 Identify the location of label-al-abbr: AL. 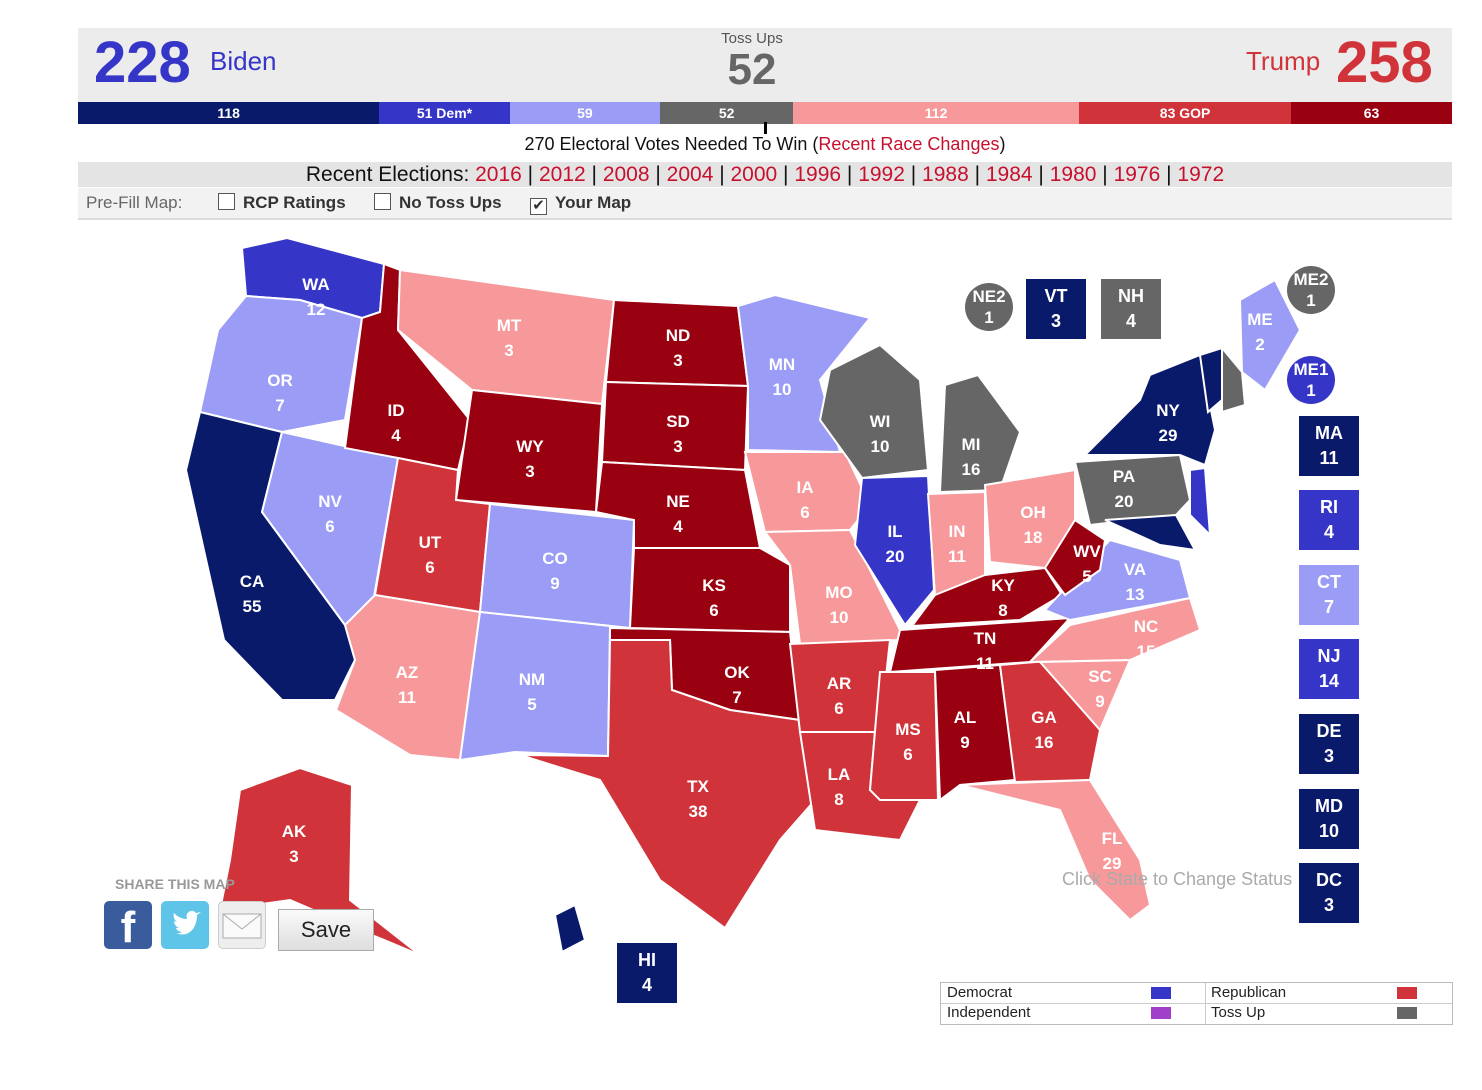
(965, 717).